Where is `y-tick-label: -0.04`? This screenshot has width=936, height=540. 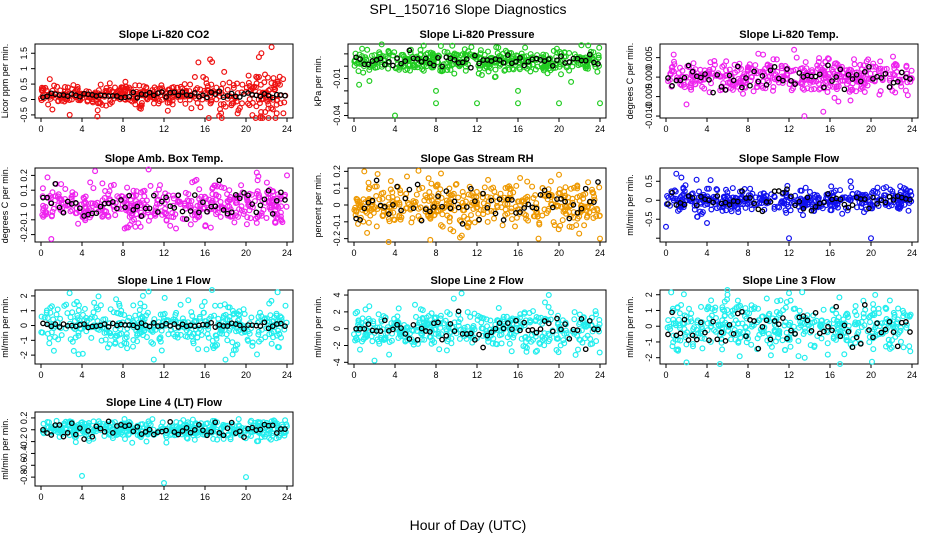 y-tick-label: -0.04 is located at coordinates (337, 115).